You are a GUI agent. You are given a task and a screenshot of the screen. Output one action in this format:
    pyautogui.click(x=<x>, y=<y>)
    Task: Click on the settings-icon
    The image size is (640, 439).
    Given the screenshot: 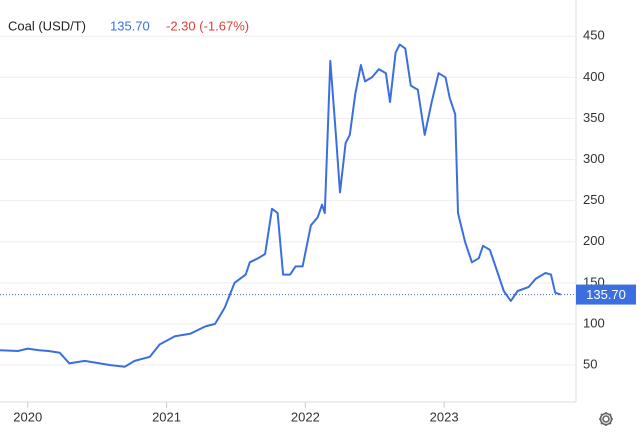 What is the action you would take?
    pyautogui.click(x=606, y=419)
    